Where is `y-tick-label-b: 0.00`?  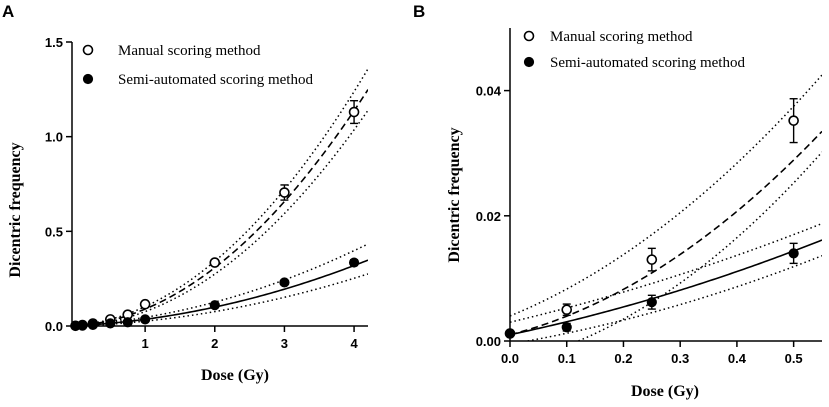 y-tick-label-b: 0.00 is located at coordinates (488, 341).